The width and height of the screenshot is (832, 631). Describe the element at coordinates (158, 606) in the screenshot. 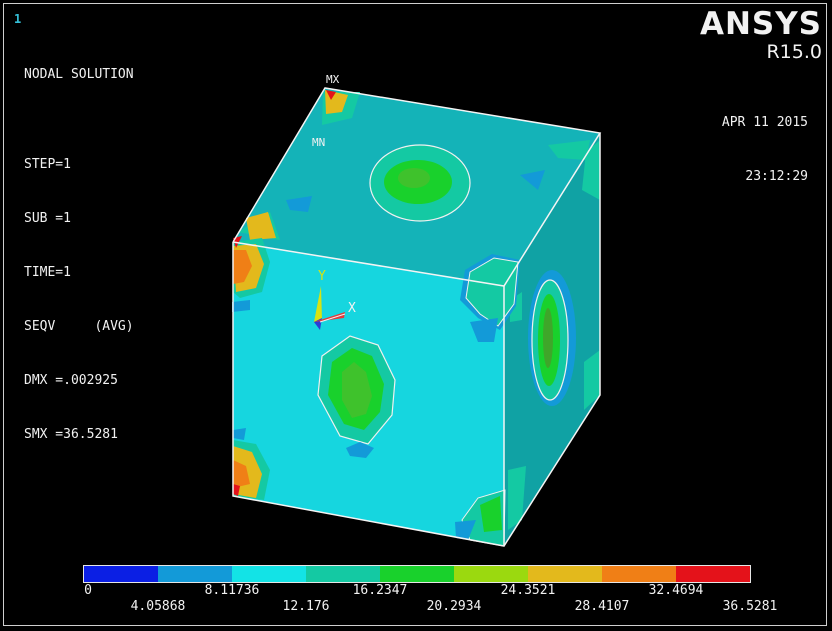

I see `legend-label-bottom: 4.05868` at that location.